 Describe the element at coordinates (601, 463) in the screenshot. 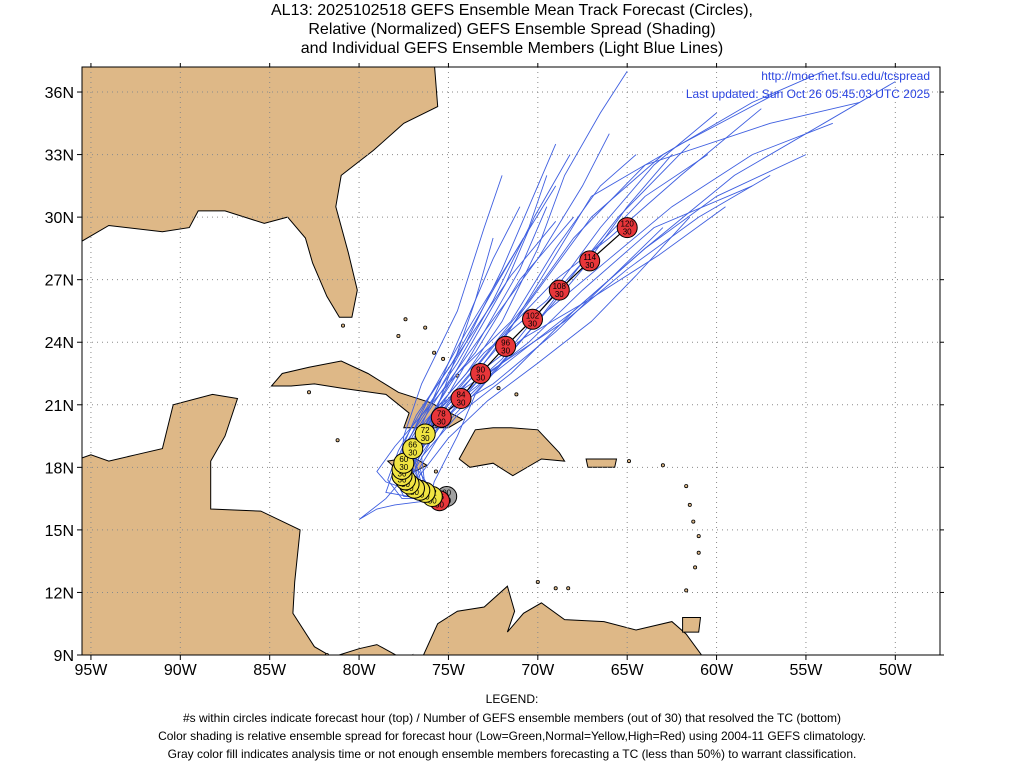

I see `puerto-rico-land` at that location.